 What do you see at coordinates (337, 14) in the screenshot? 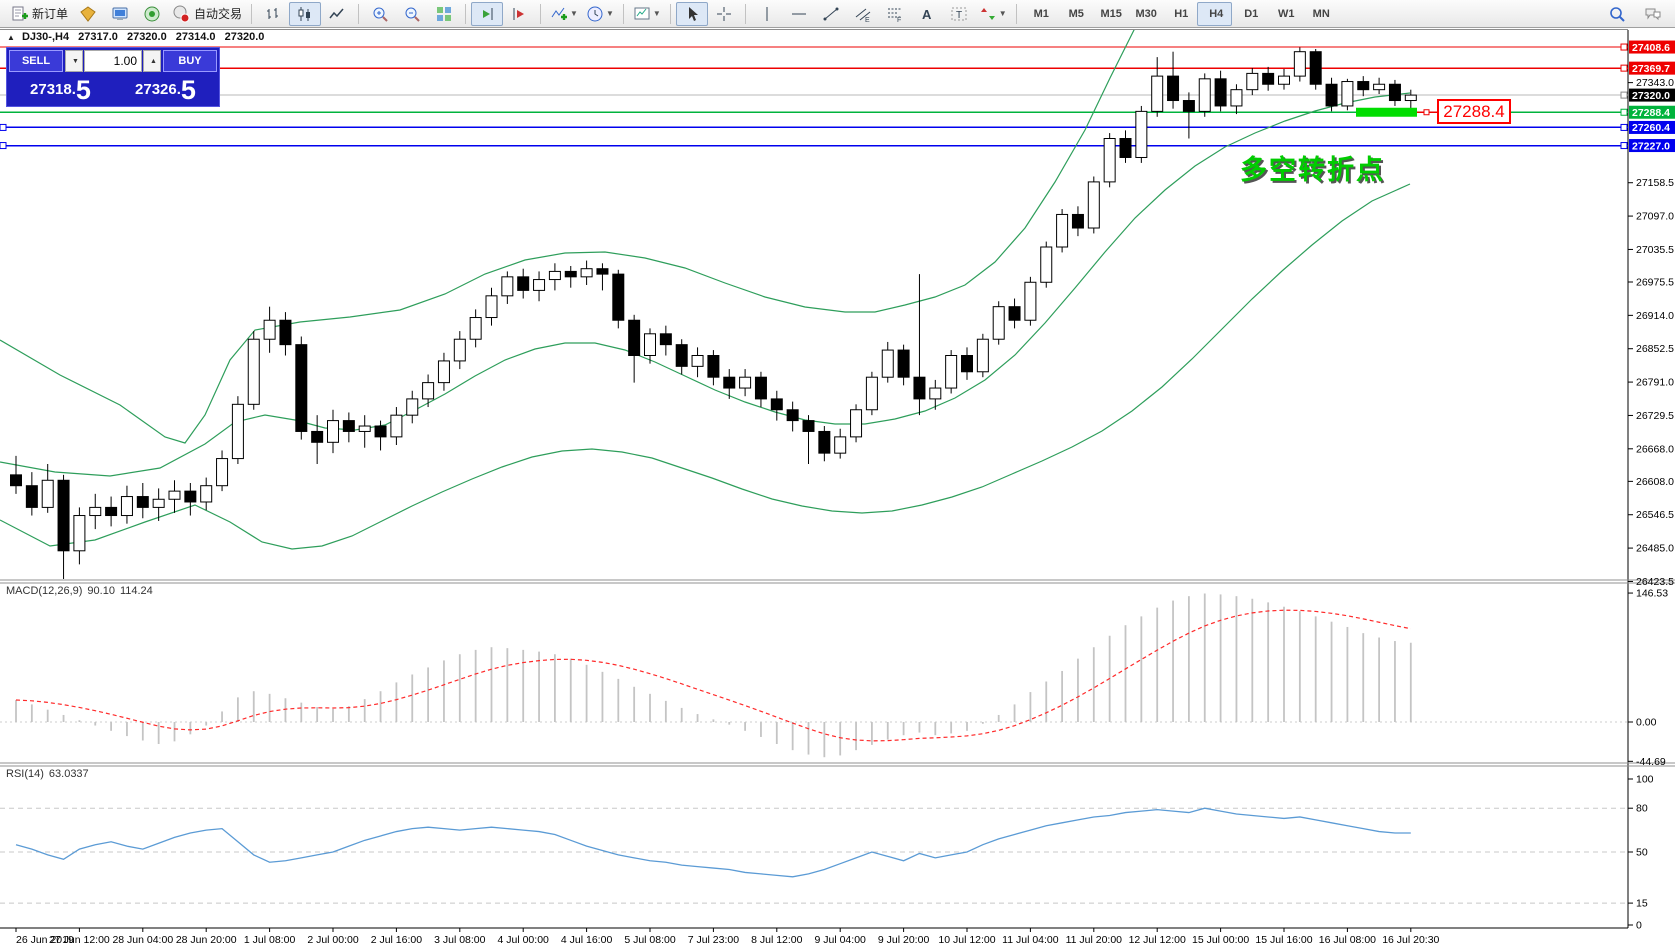
I see `line-chart-button` at bounding box center [337, 14].